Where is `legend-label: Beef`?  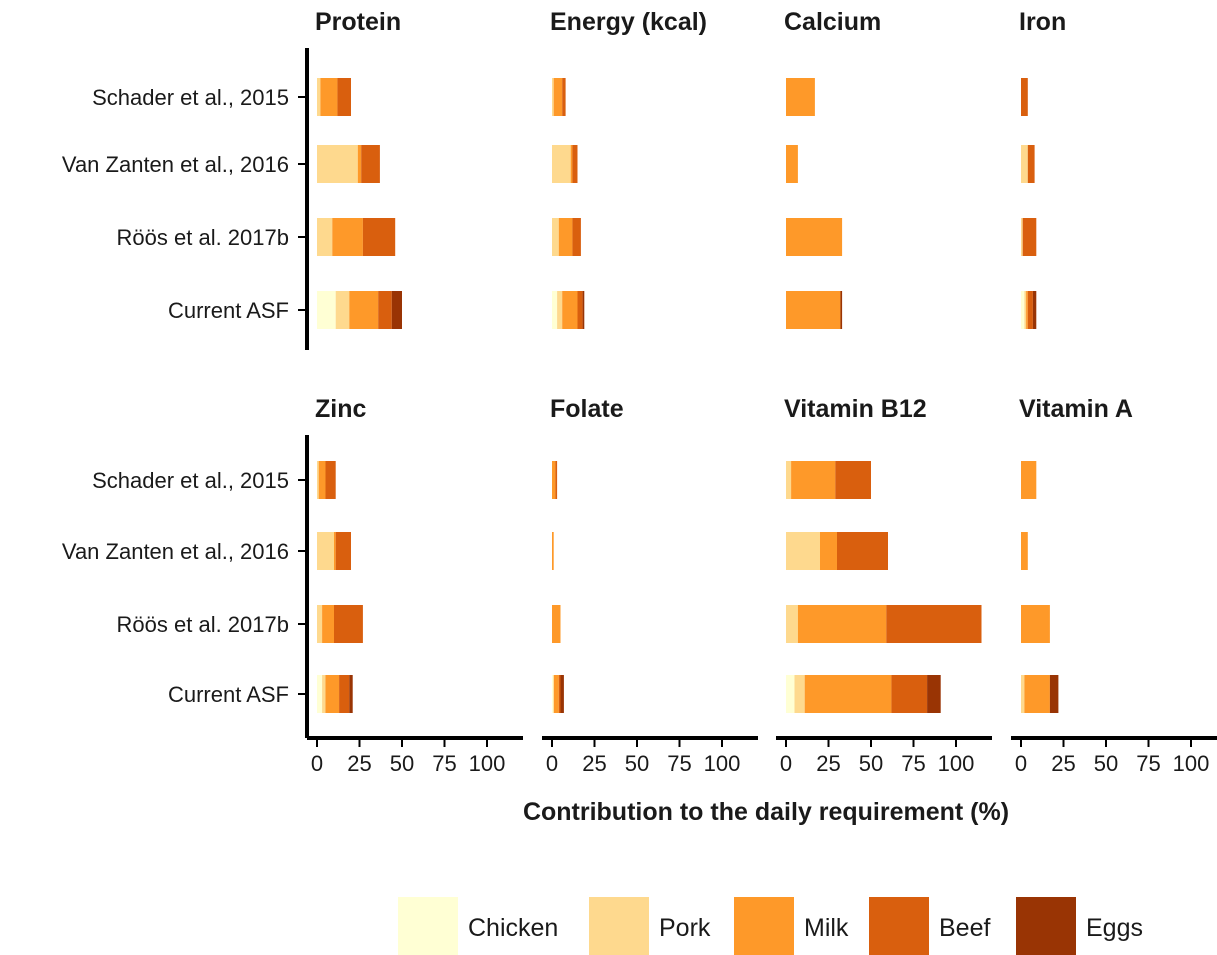 legend-label: Beef is located at coordinates (964, 928).